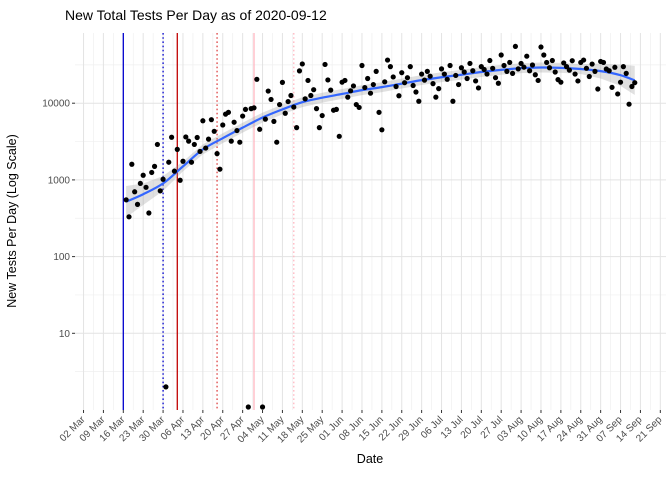 Image resolution: width=672 pixels, height=480 pixels. What do you see at coordinates (370, 459) in the screenshot?
I see `x-axis-title: Date` at bounding box center [370, 459].